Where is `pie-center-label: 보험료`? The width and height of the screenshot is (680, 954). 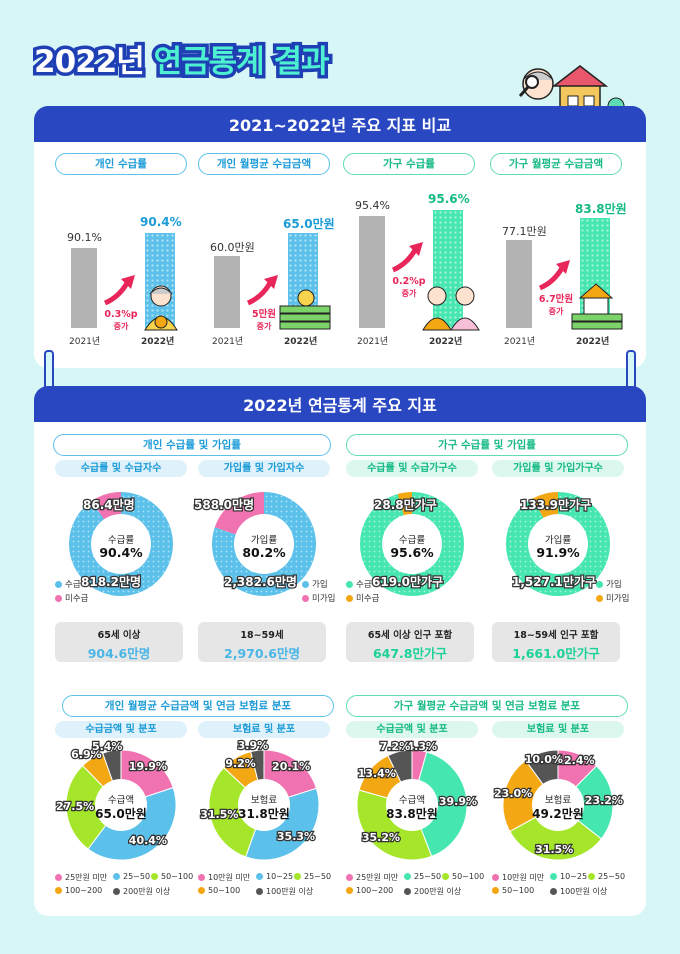
pie-center-label: 보험료 is located at coordinates (264, 800).